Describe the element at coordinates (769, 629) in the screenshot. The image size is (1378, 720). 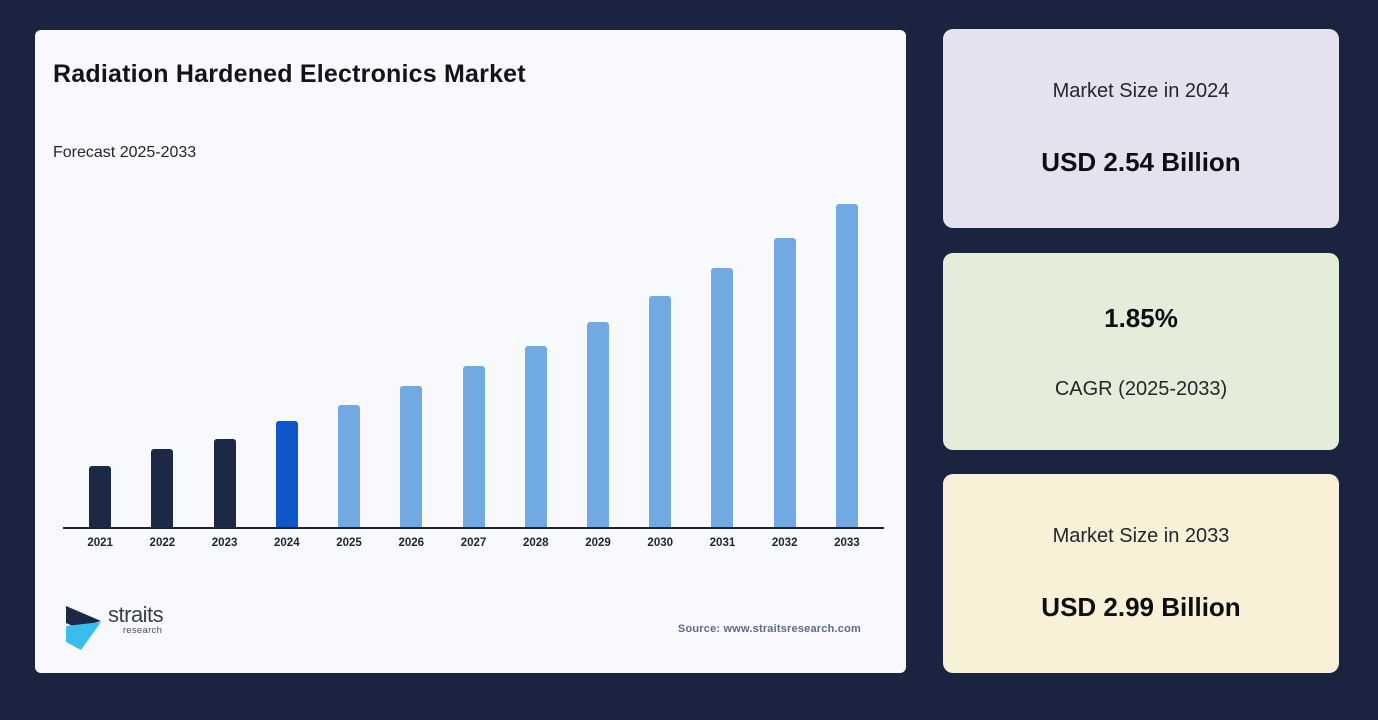
I see `source-attribution: Source: www.straitsresearch.com` at that location.